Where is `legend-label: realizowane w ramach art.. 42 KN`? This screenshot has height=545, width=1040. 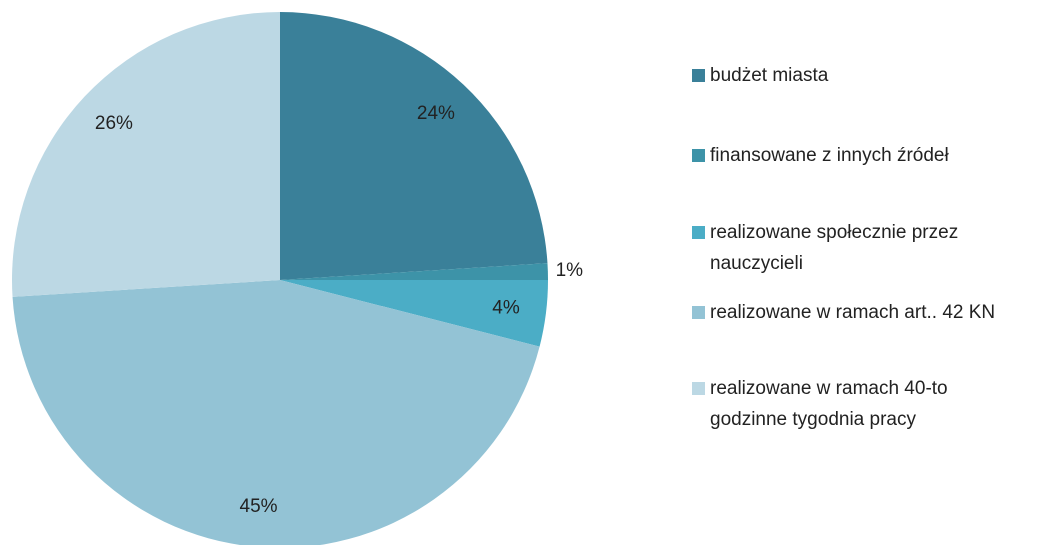
legend-label: realizowane w ramach art.. 42 KN is located at coordinates (853, 312).